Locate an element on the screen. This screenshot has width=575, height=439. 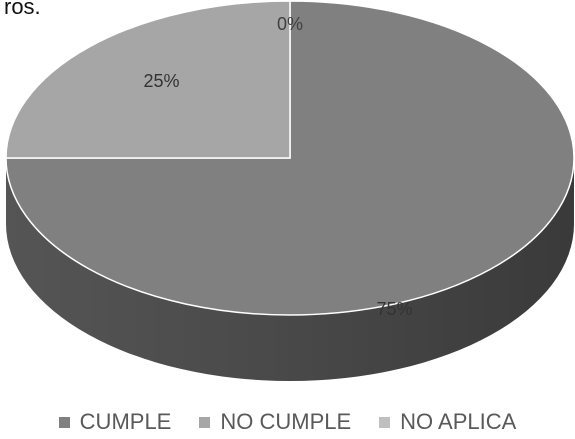
legend-swatch-no-aplica is located at coordinates (384, 422).